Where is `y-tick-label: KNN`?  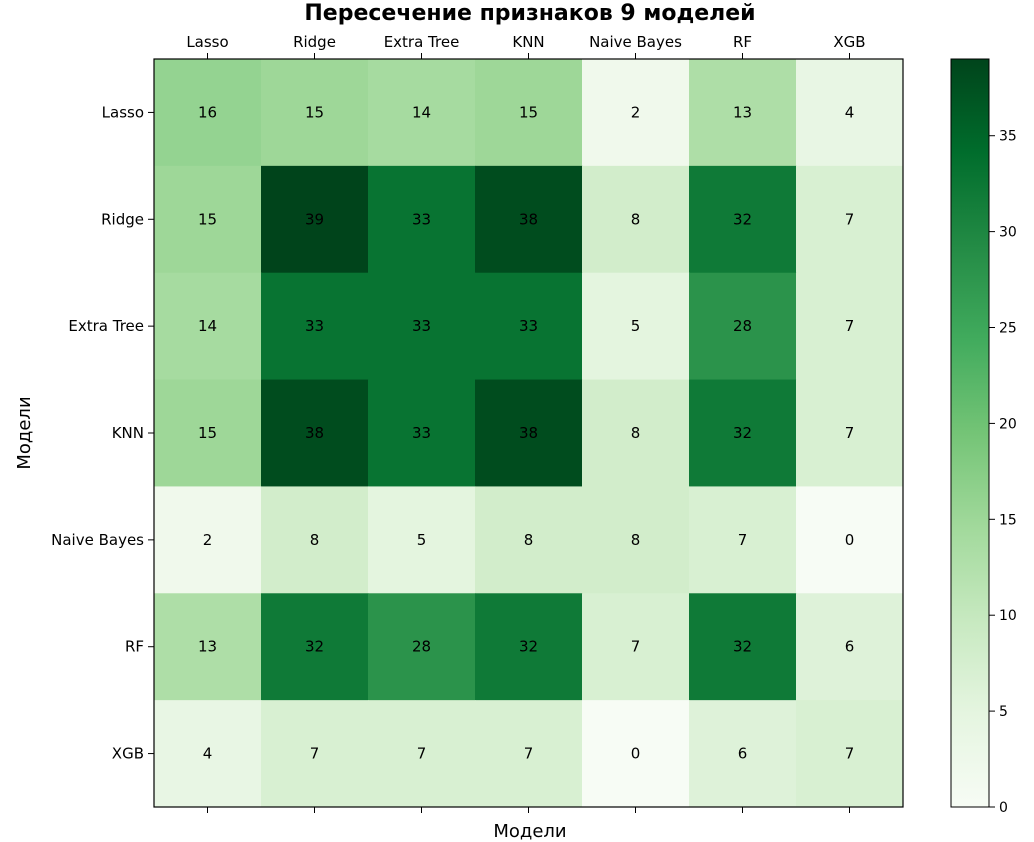 y-tick-label: KNN is located at coordinates (128, 433).